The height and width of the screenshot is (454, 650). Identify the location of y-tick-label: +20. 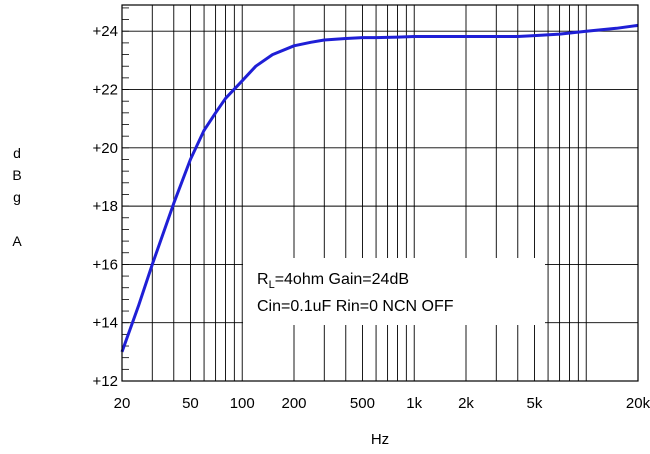
(105, 148).